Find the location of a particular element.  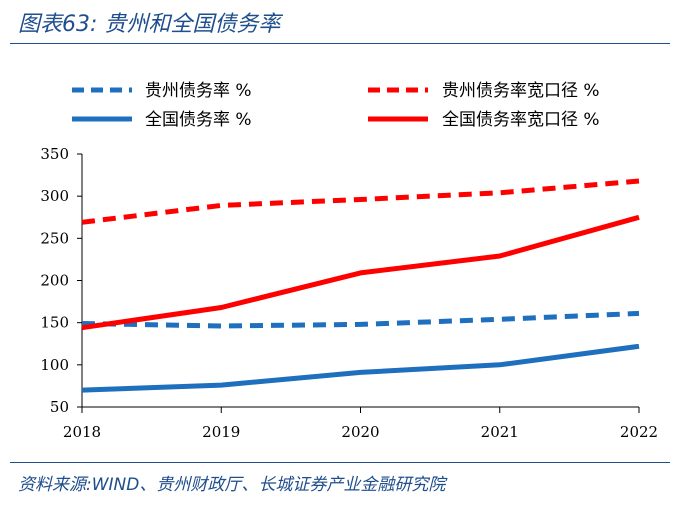

y-tick-label: 100 is located at coordinates (54, 365).